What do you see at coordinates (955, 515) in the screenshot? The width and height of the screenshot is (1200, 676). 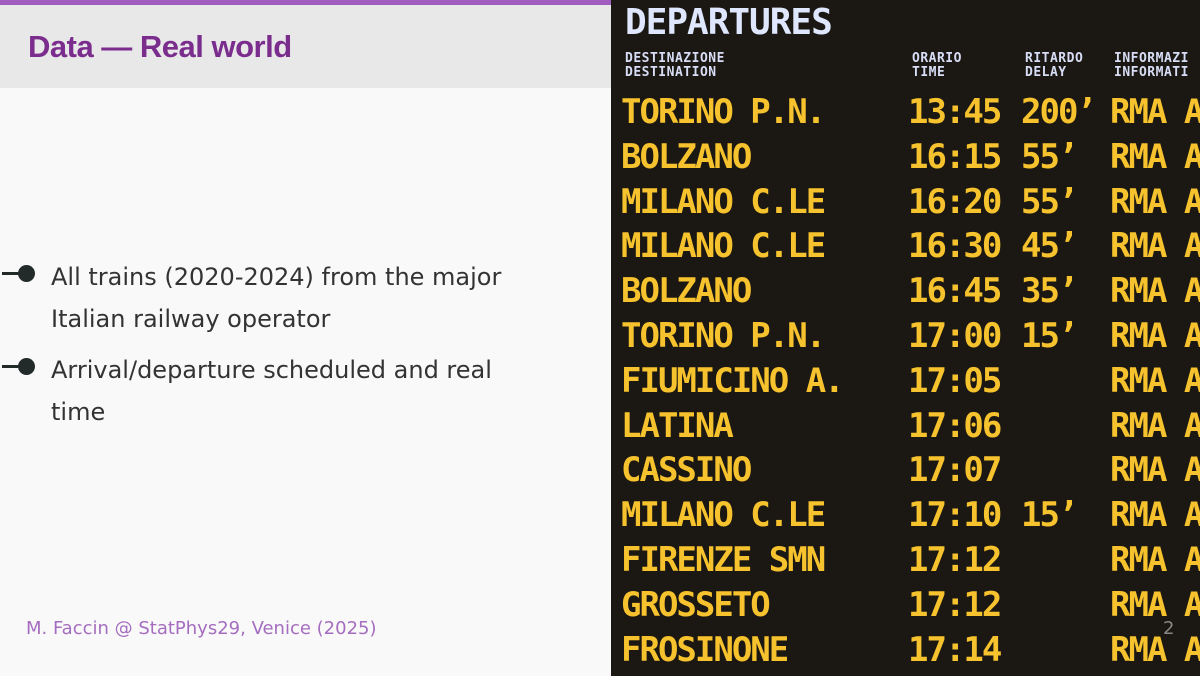 I see `row-time: 17:10` at bounding box center [955, 515].